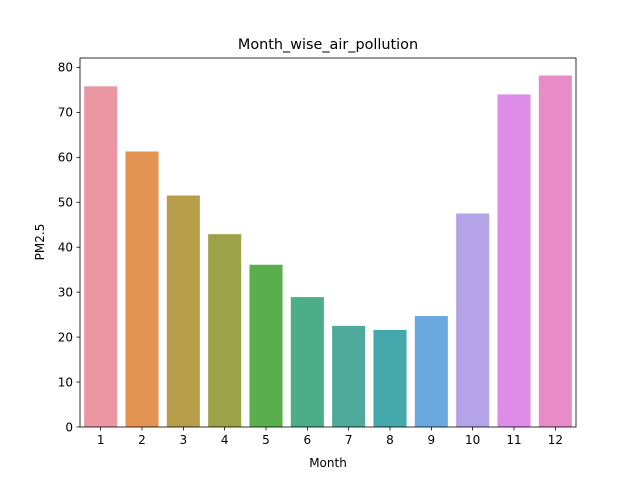  Describe the element at coordinates (65, 203) in the screenshot. I see `y-tick-label-50: 50` at that location.